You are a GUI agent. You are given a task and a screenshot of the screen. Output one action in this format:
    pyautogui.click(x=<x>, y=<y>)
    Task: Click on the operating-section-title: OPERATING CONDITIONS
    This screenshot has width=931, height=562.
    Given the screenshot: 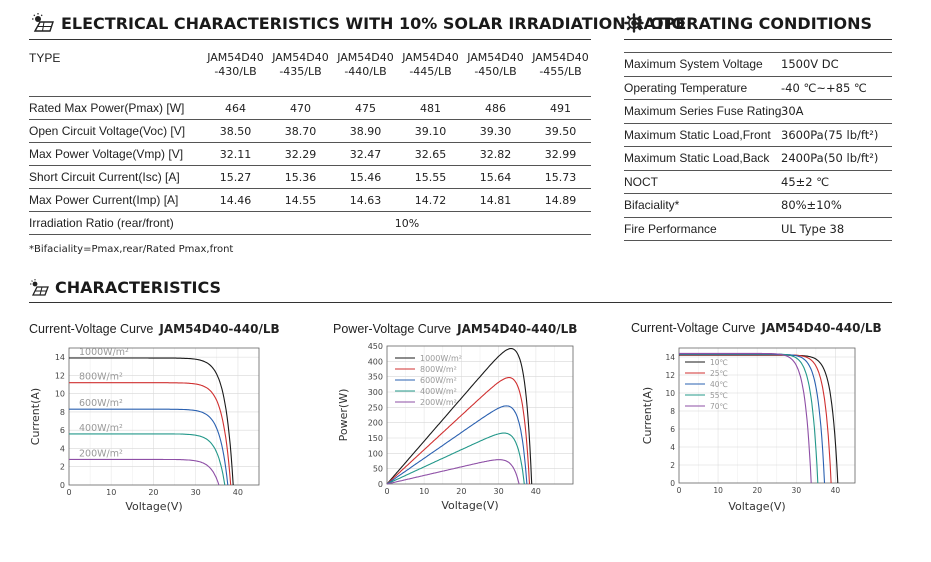 What is the action you would take?
    pyautogui.click(x=748, y=23)
    